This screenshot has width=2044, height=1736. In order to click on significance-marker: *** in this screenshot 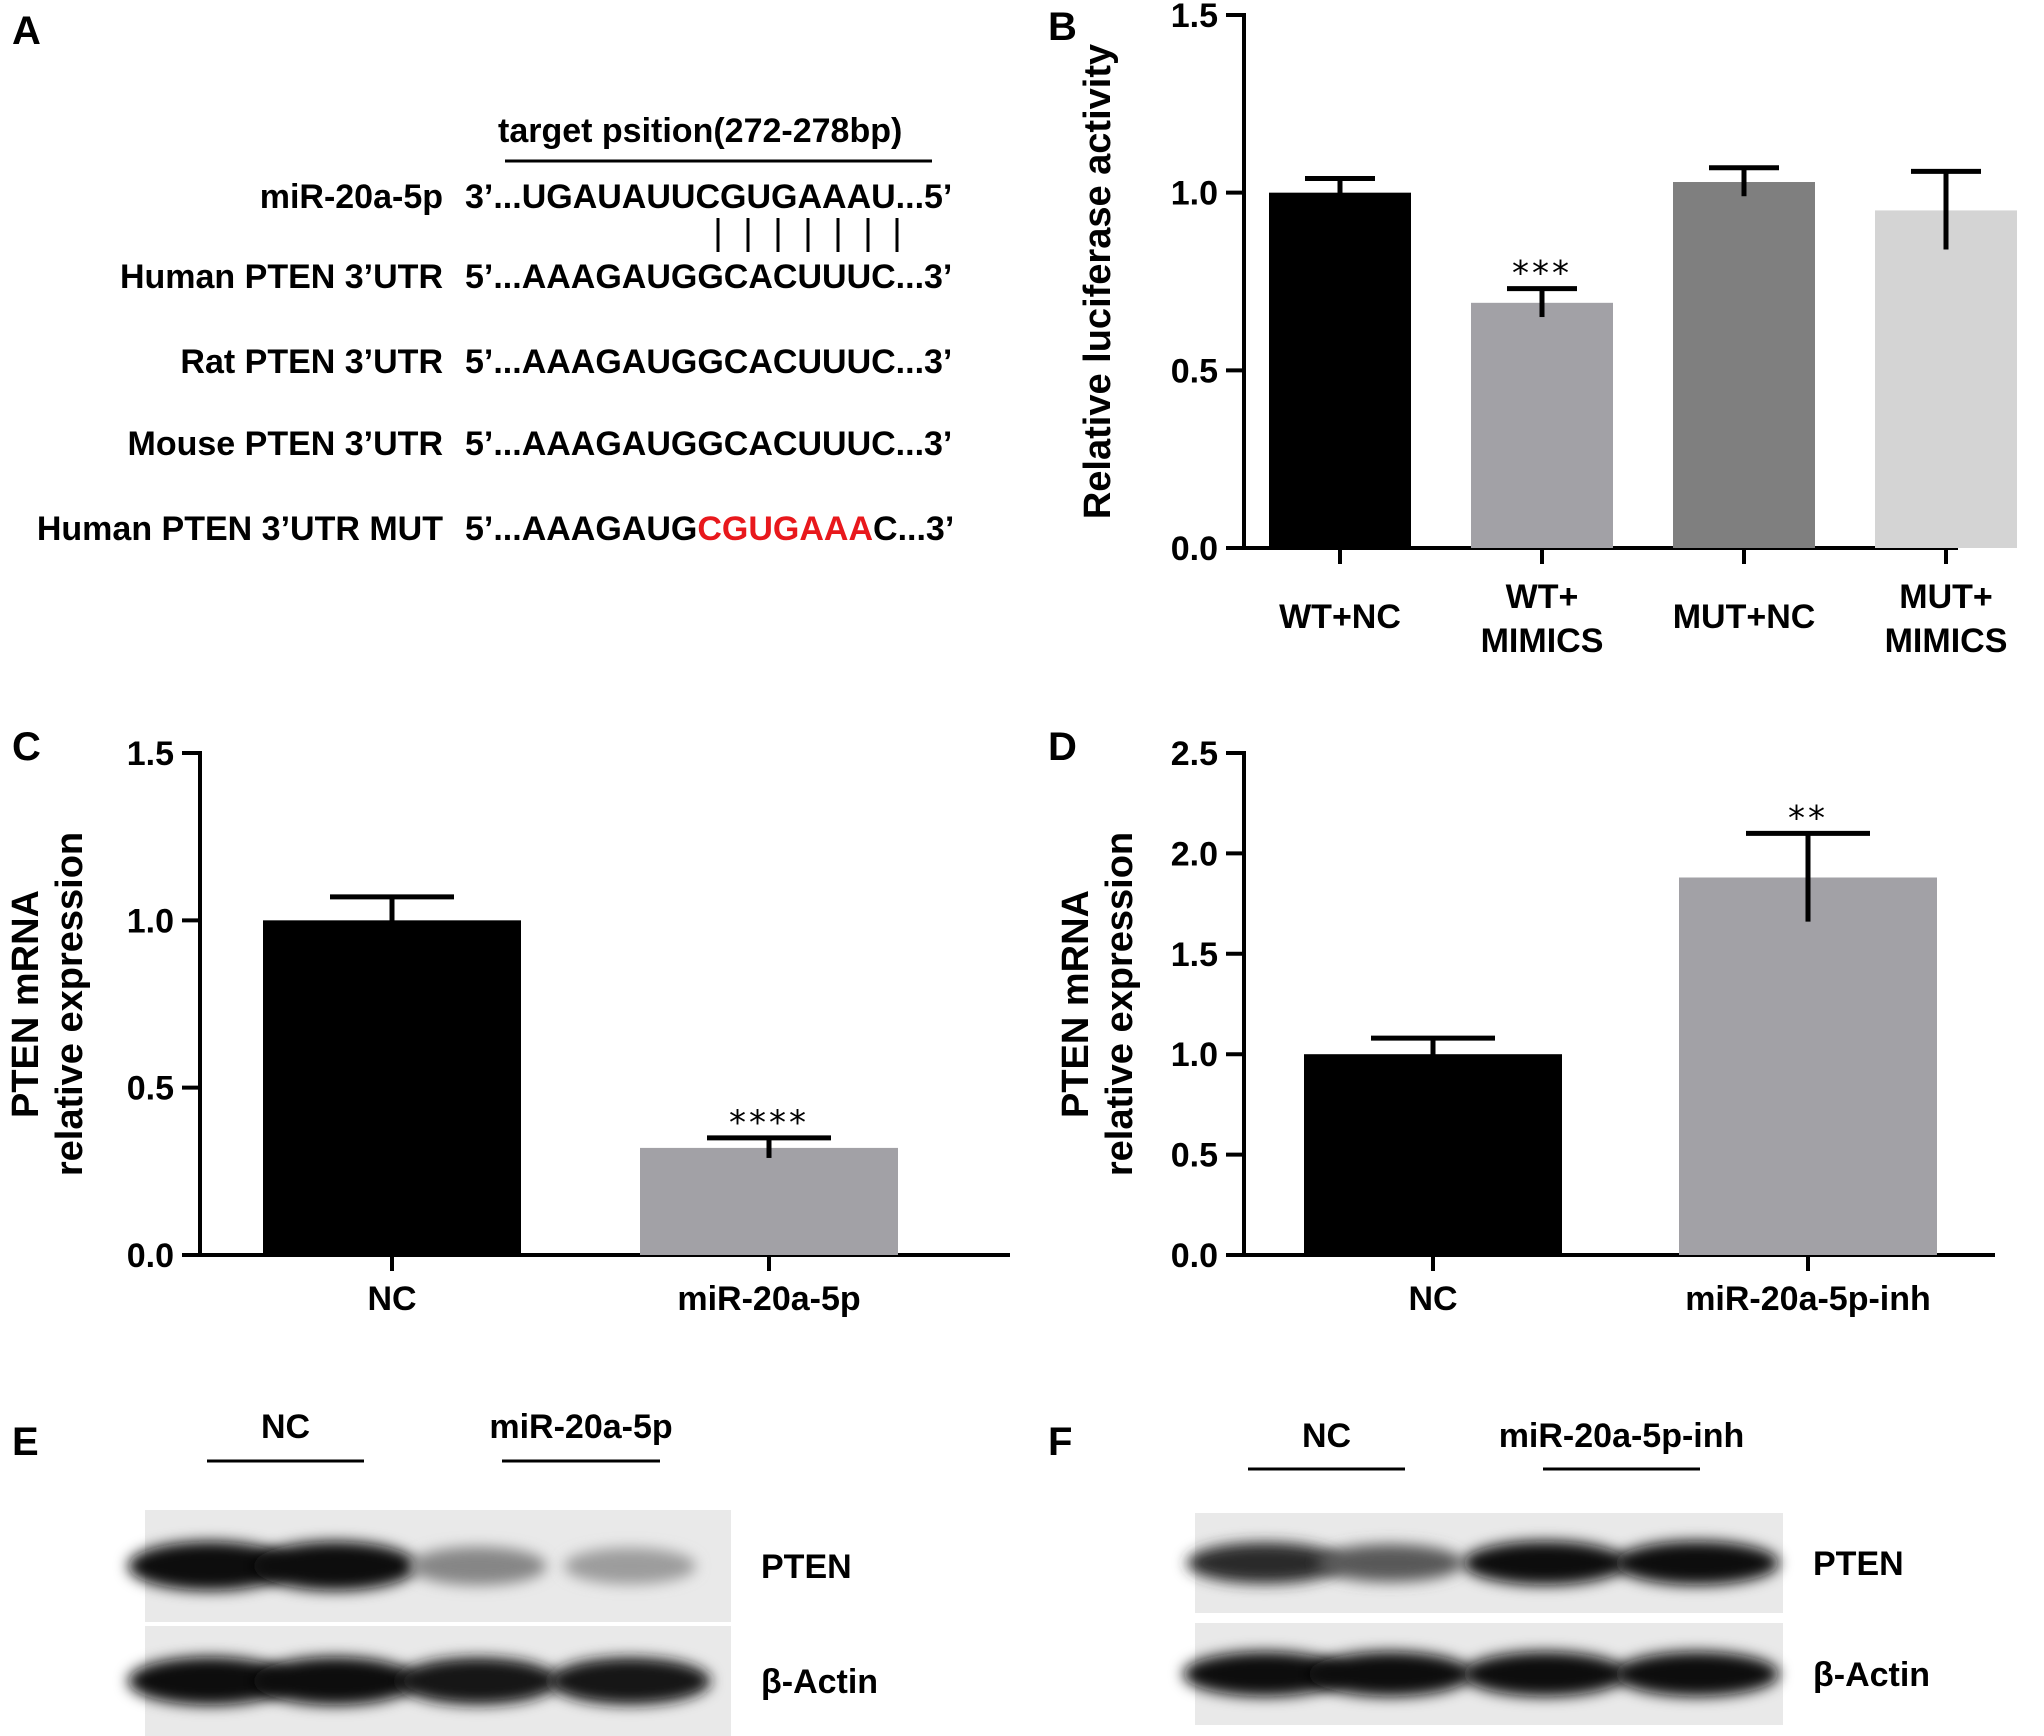, I will do `click(1542, 274)`.